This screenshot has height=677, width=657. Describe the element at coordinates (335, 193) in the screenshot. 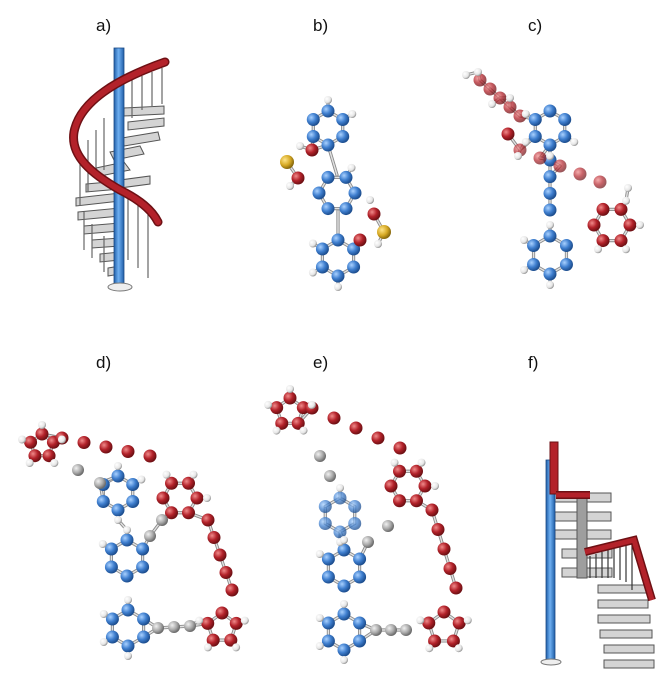

I see `panel-b-molecule` at that location.